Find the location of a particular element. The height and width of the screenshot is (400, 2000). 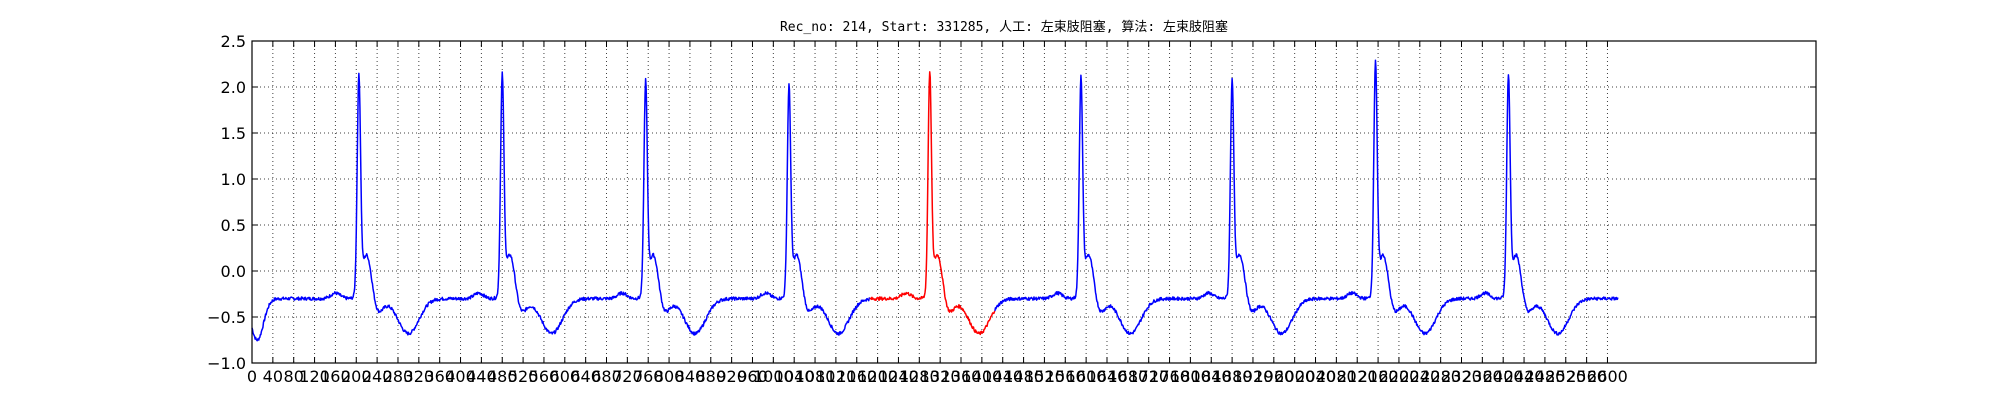

x-tick-label: 720 is located at coordinates (627, 376).